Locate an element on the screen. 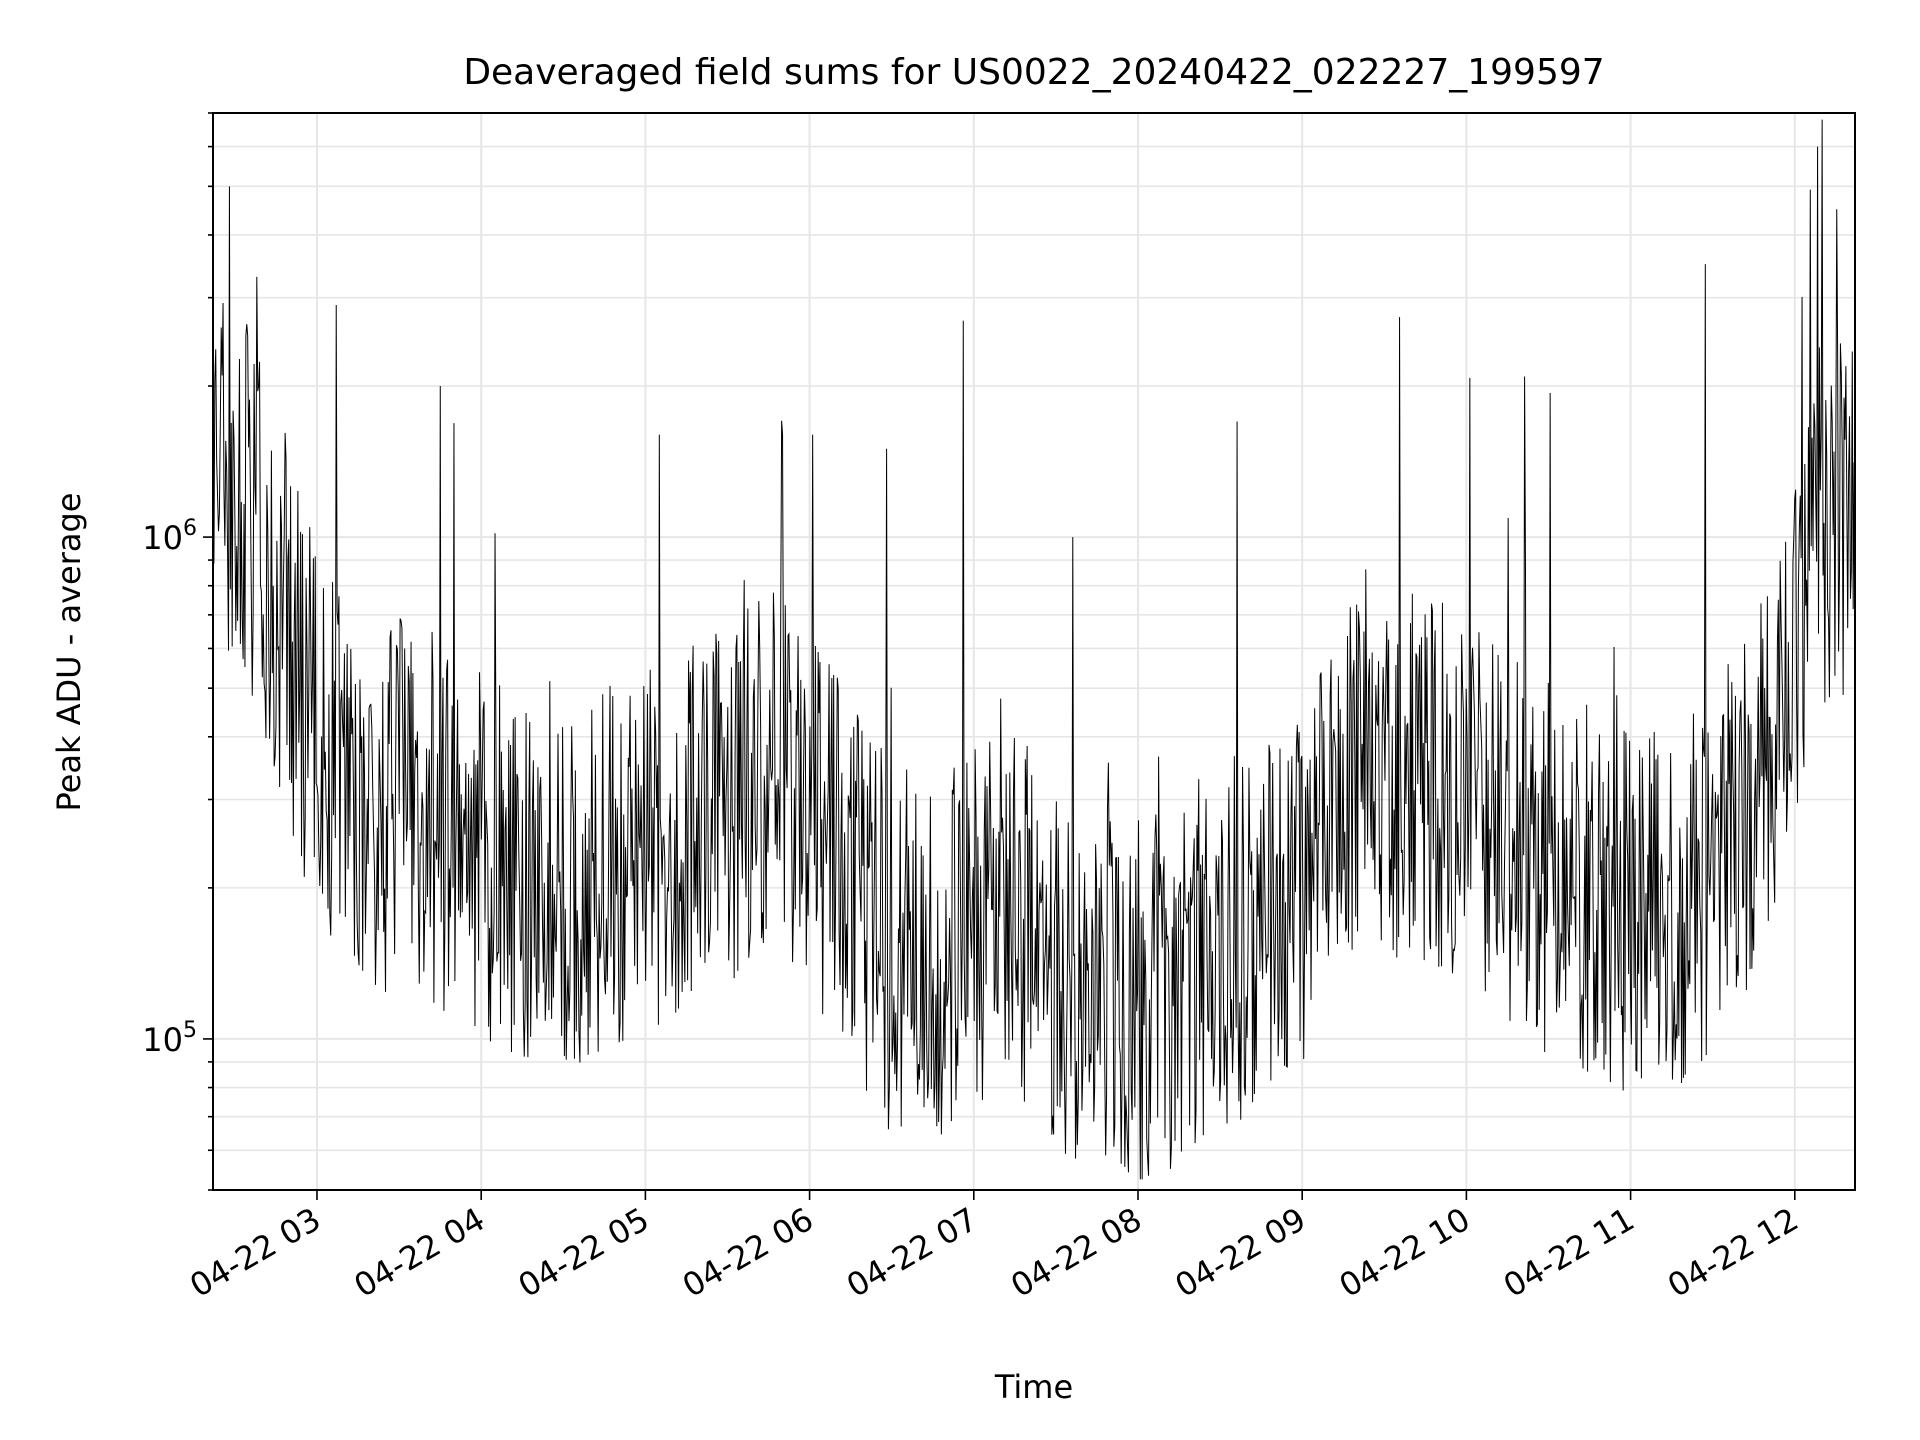  y-tick-label: 105 is located at coordinates (169, 1038).